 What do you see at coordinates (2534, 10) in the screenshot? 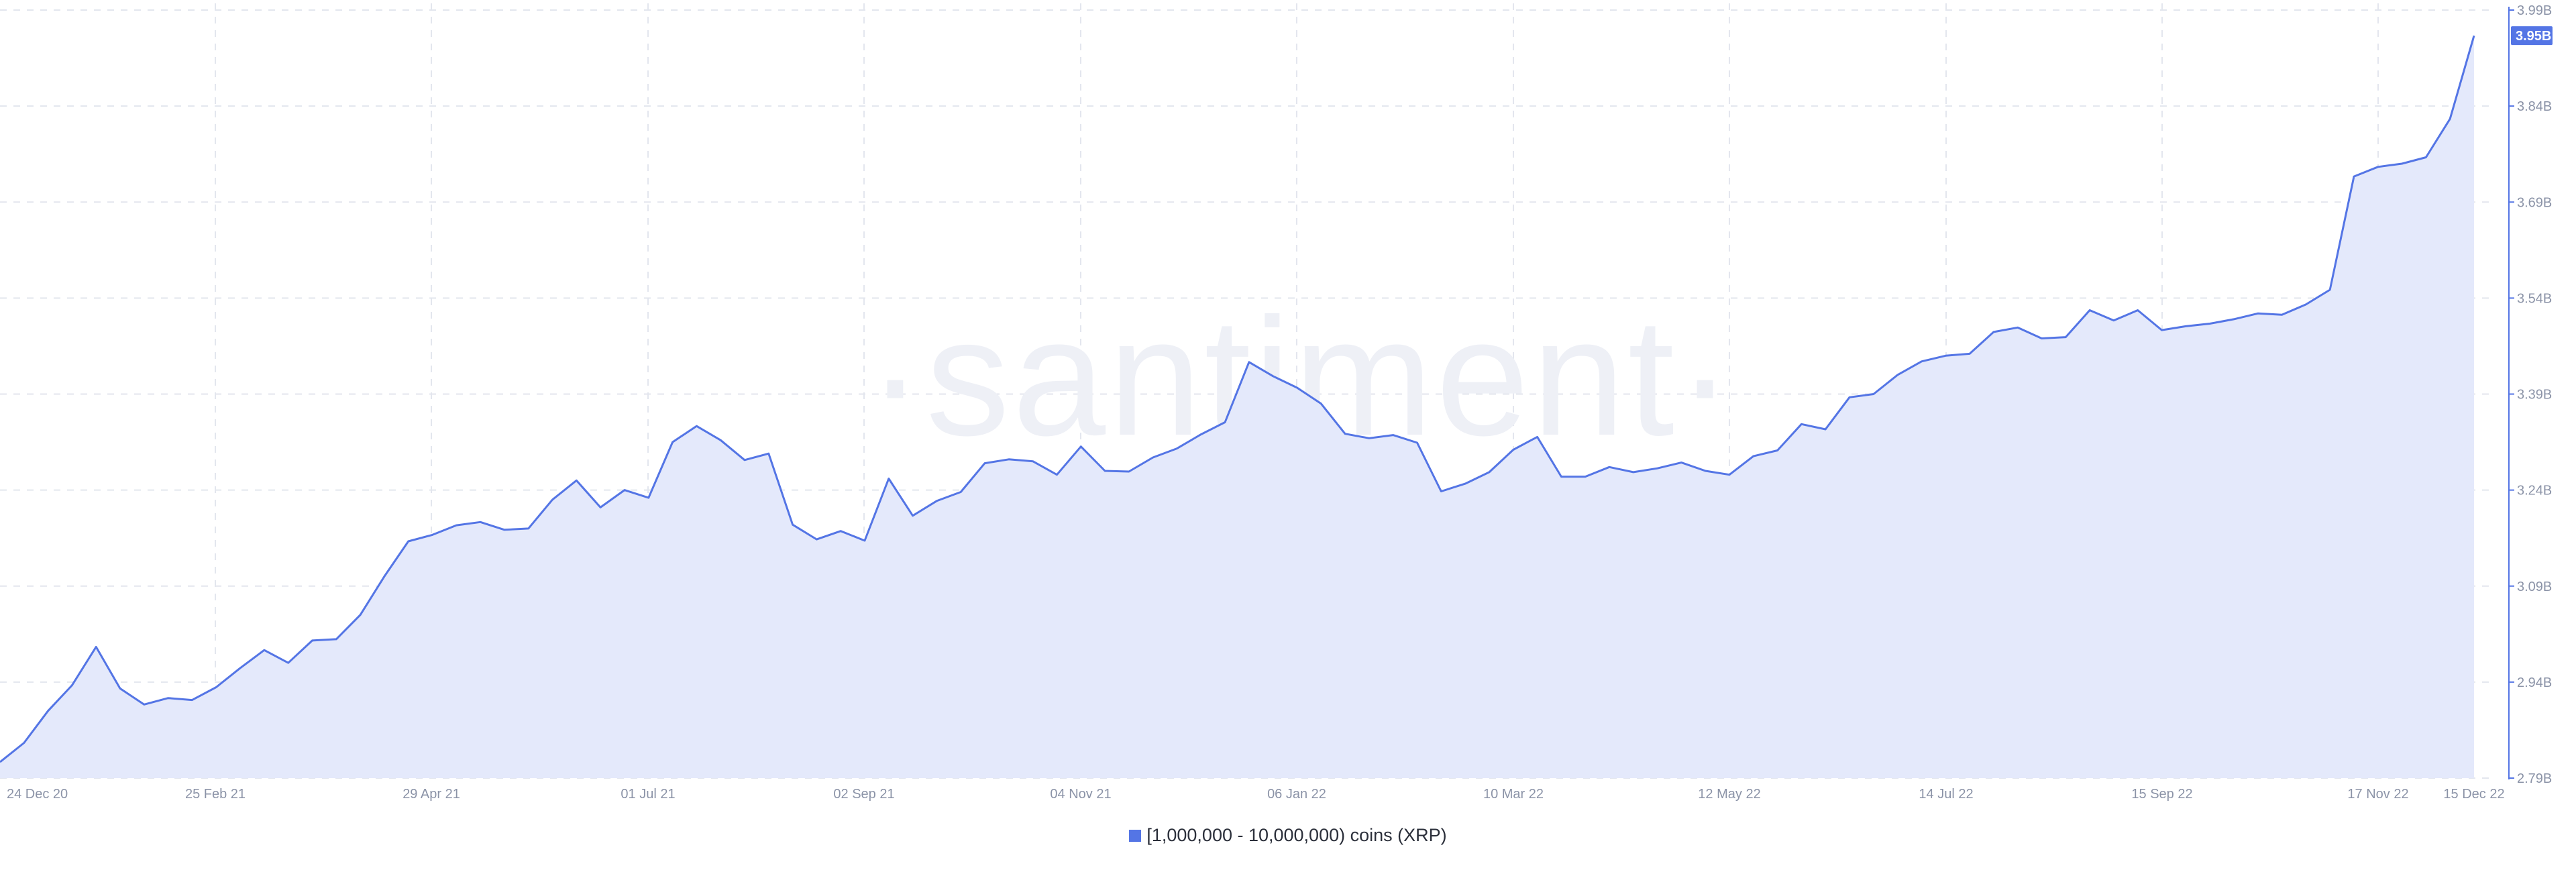
I see `y-tick-label: 3.99B` at bounding box center [2534, 10].